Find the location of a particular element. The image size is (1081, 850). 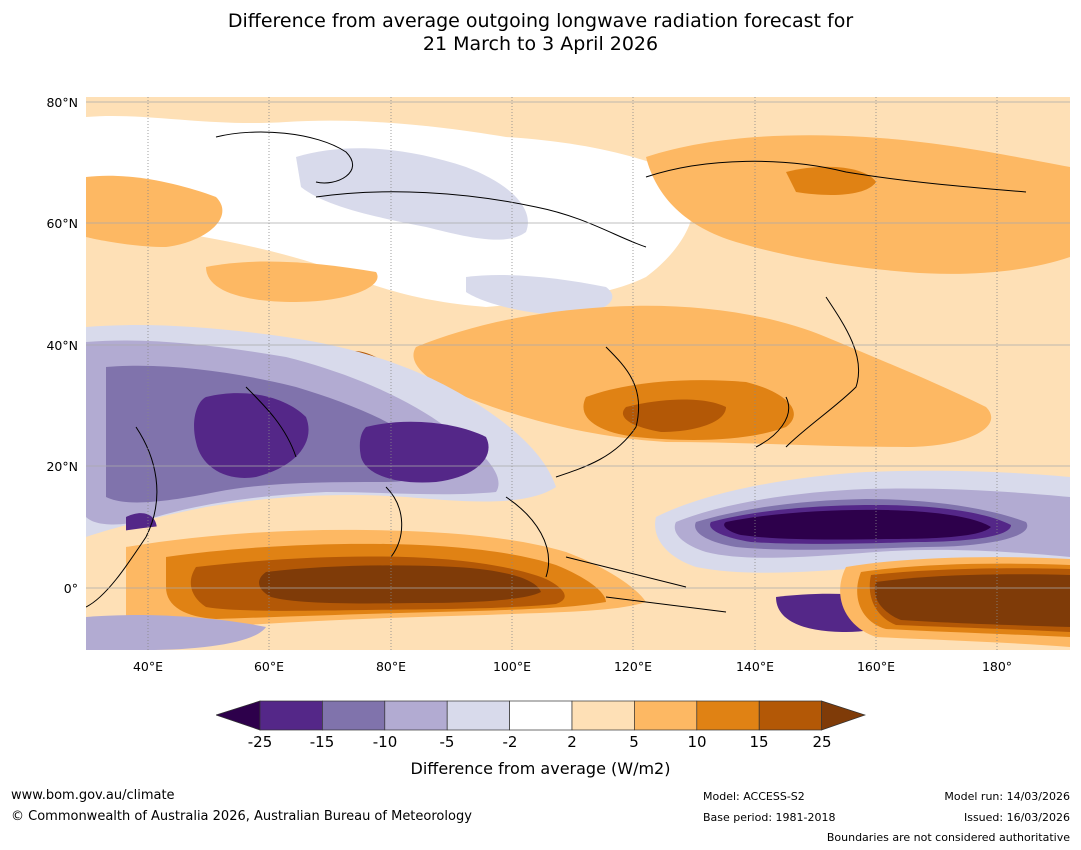

colorbar is located at coordinates (541, 715).